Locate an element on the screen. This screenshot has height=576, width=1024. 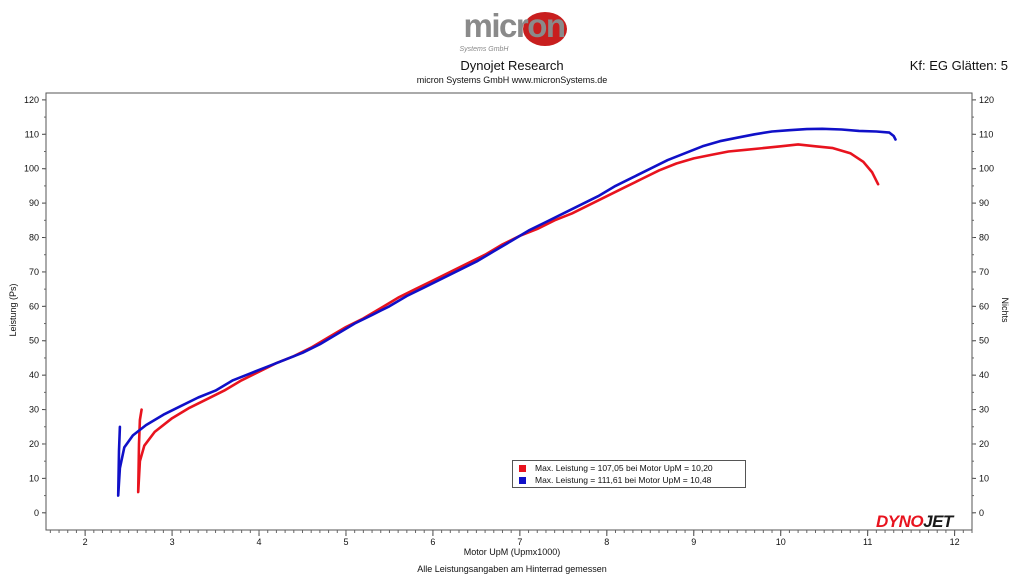
x-tick-label: 11 is located at coordinates (867, 542).